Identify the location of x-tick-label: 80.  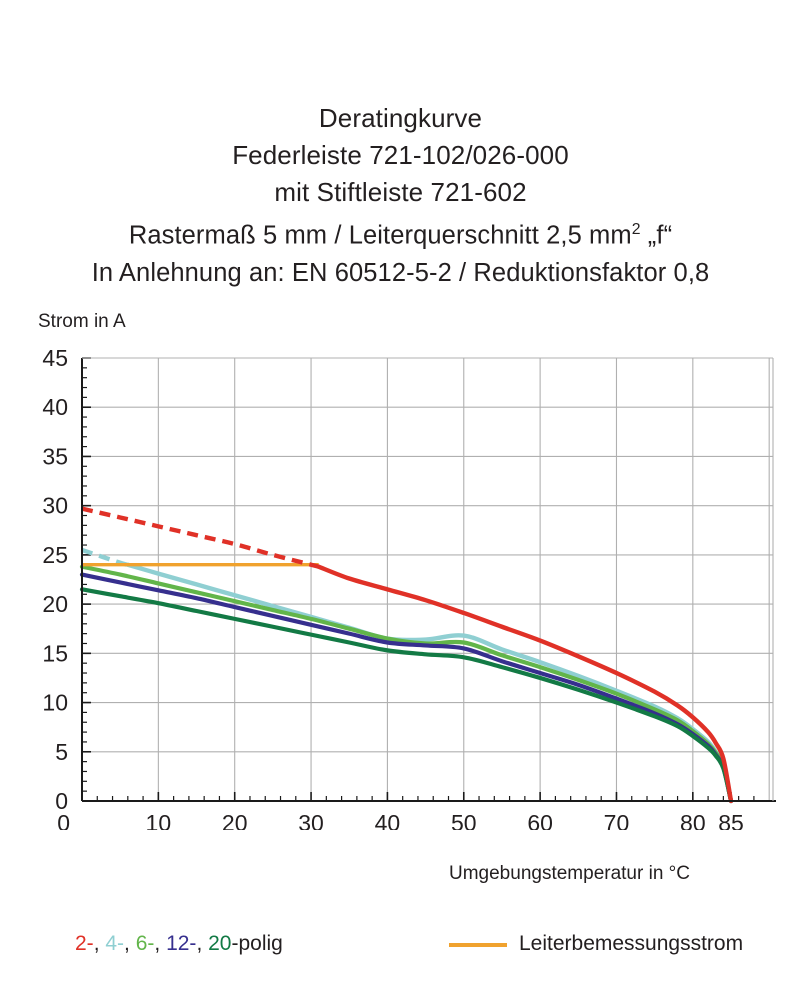
(693, 820).